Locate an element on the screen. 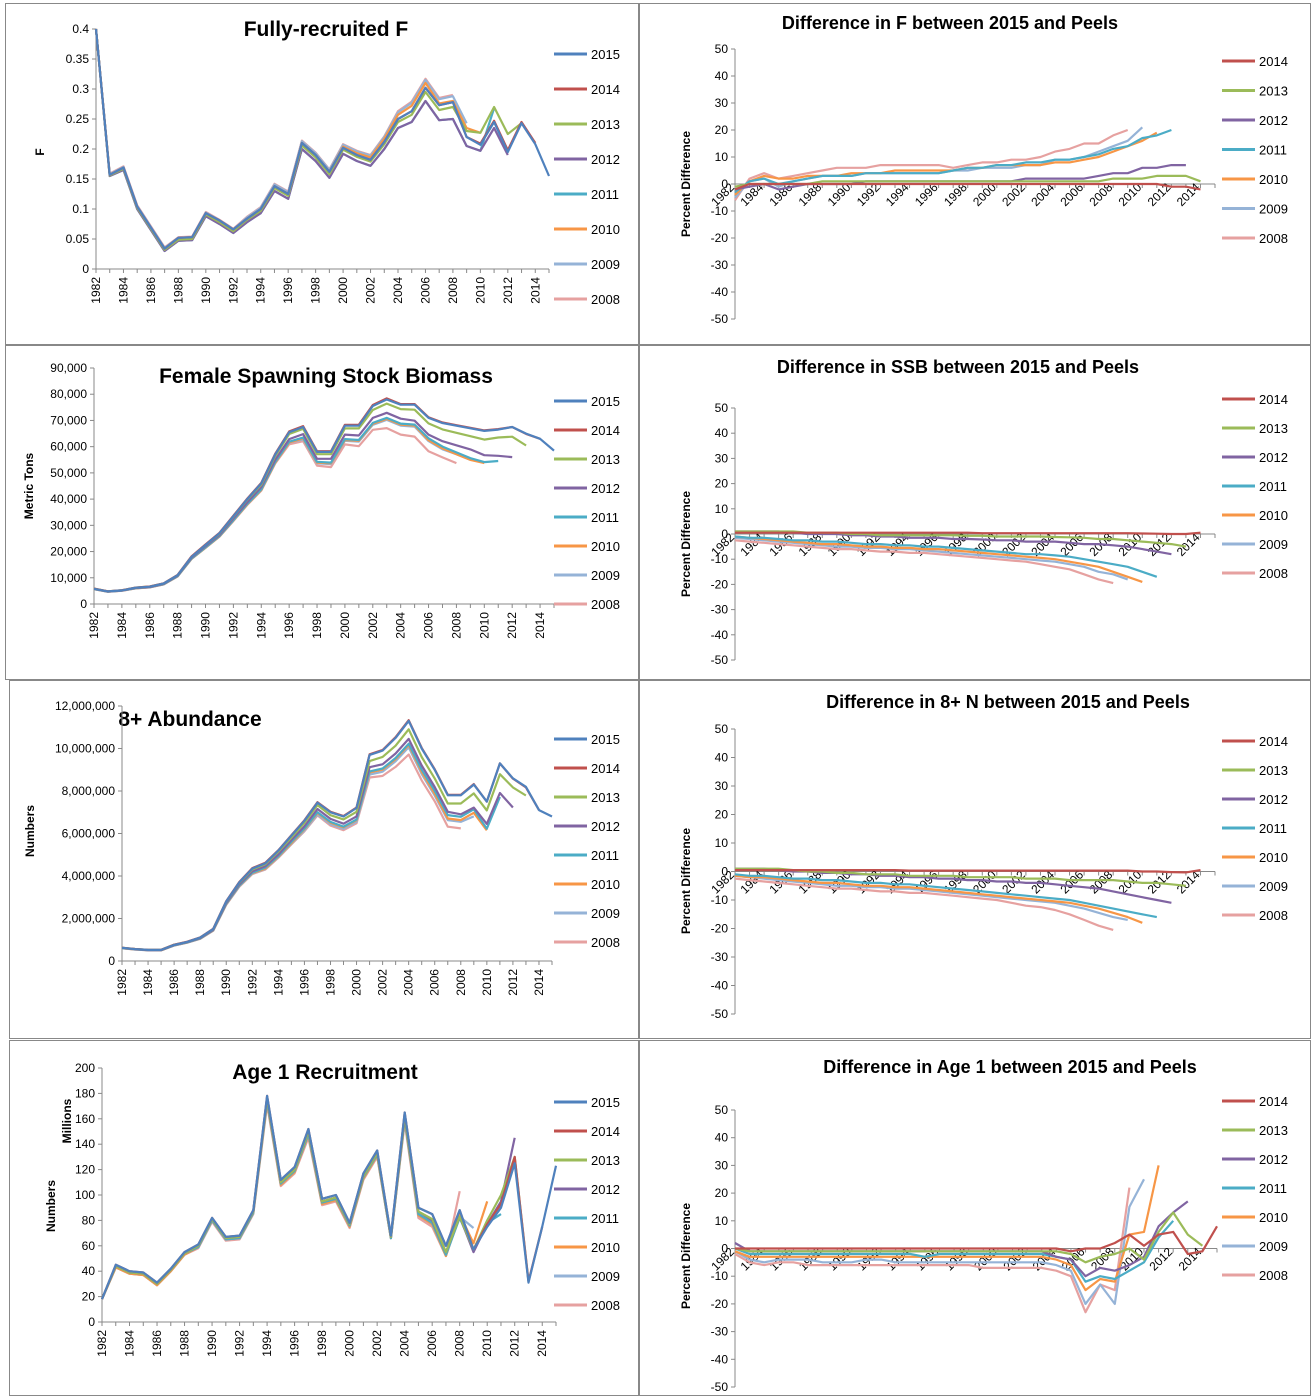 This screenshot has width=1312, height=1397. y-tick-label: 10,000 is located at coordinates (68, 578).